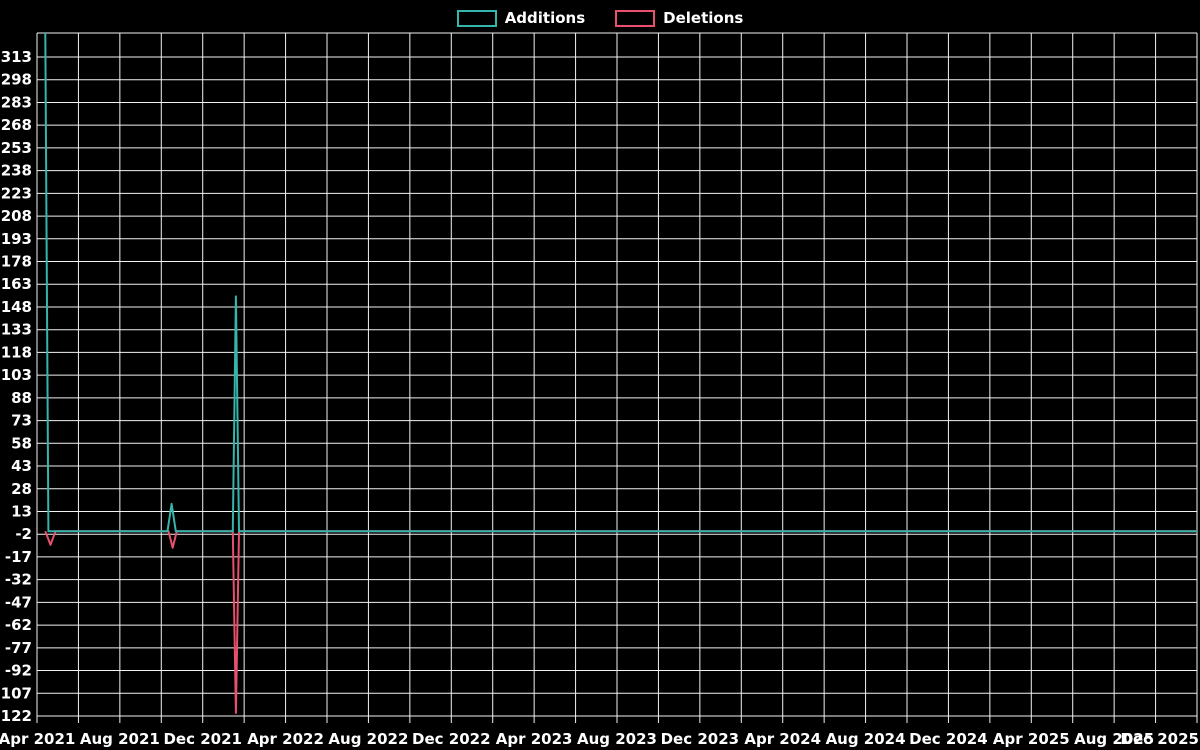 This screenshot has height=750, width=1200. What do you see at coordinates (37, 739) in the screenshot?
I see `x-tick-label: Apr 2021` at bounding box center [37, 739].